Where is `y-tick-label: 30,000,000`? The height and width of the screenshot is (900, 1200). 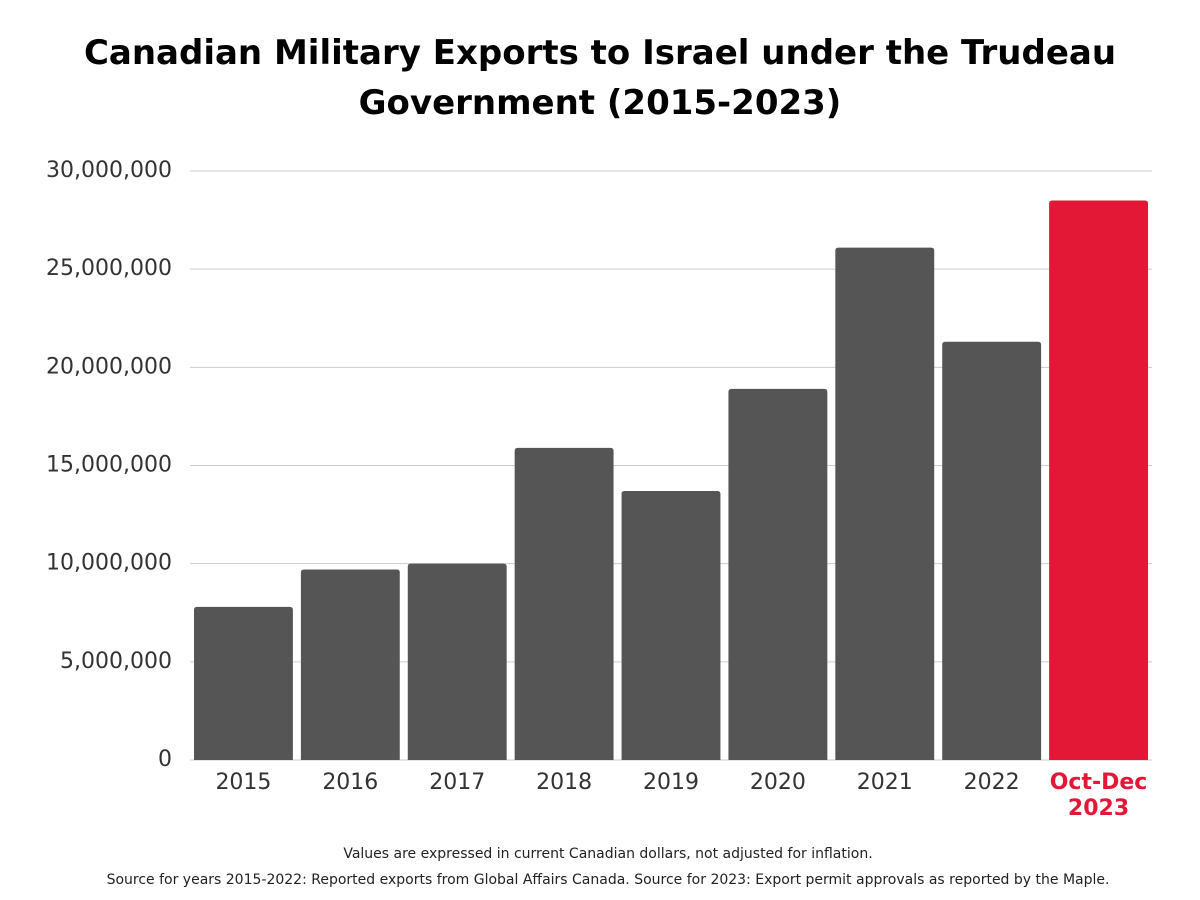 y-tick-label: 30,000,000 is located at coordinates (109, 170).